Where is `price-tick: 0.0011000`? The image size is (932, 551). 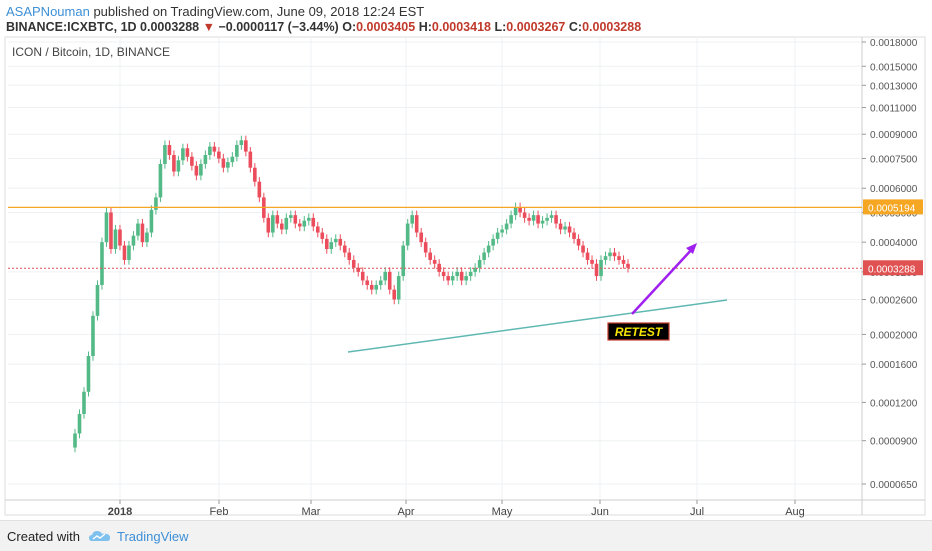 price-tick: 0.0011000 is located at coordinates (893, 109).